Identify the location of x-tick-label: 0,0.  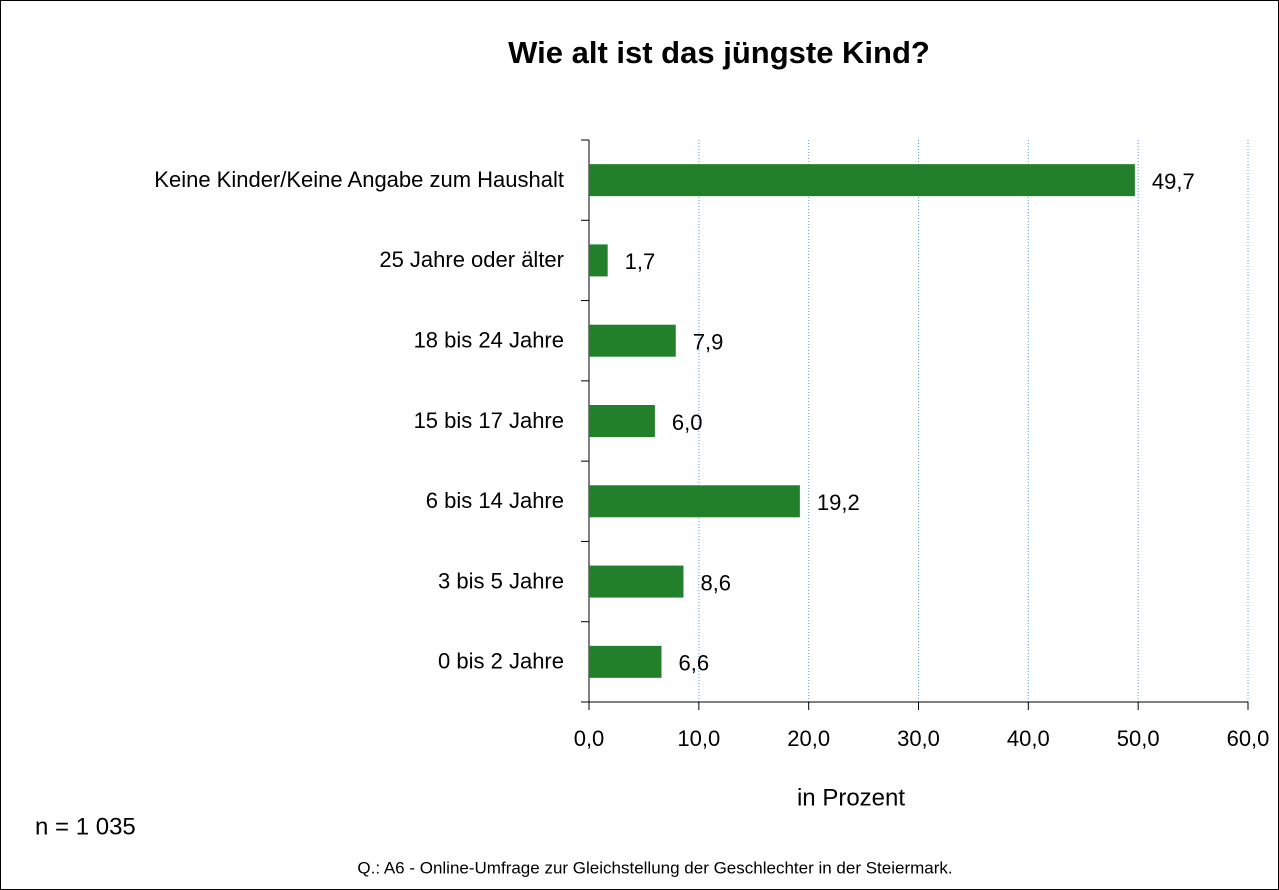
(589, 738).